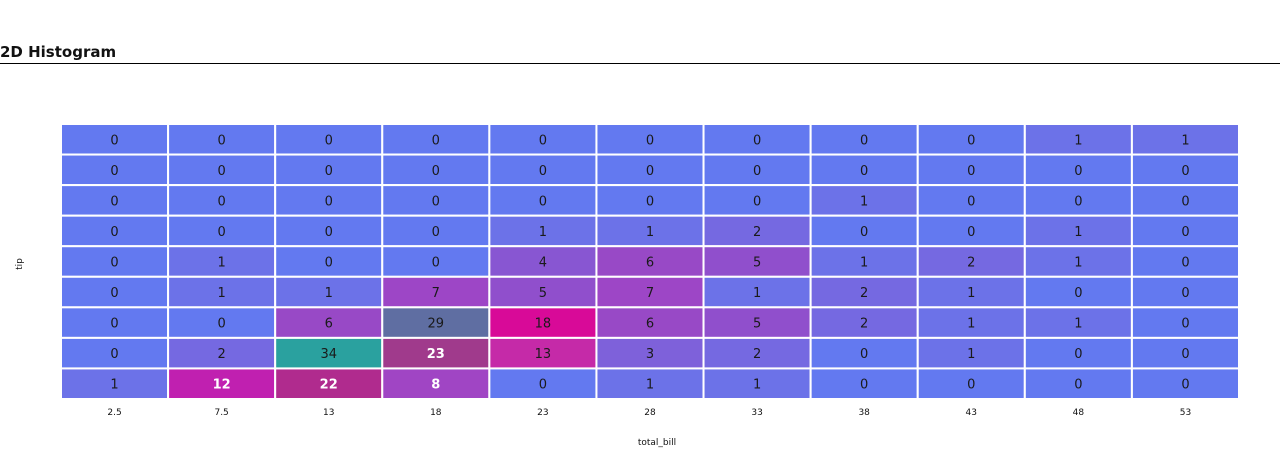 This screenshot has width=1280, height=454. I want to click on heatmap-cell-value: 34, so click(328, 354).